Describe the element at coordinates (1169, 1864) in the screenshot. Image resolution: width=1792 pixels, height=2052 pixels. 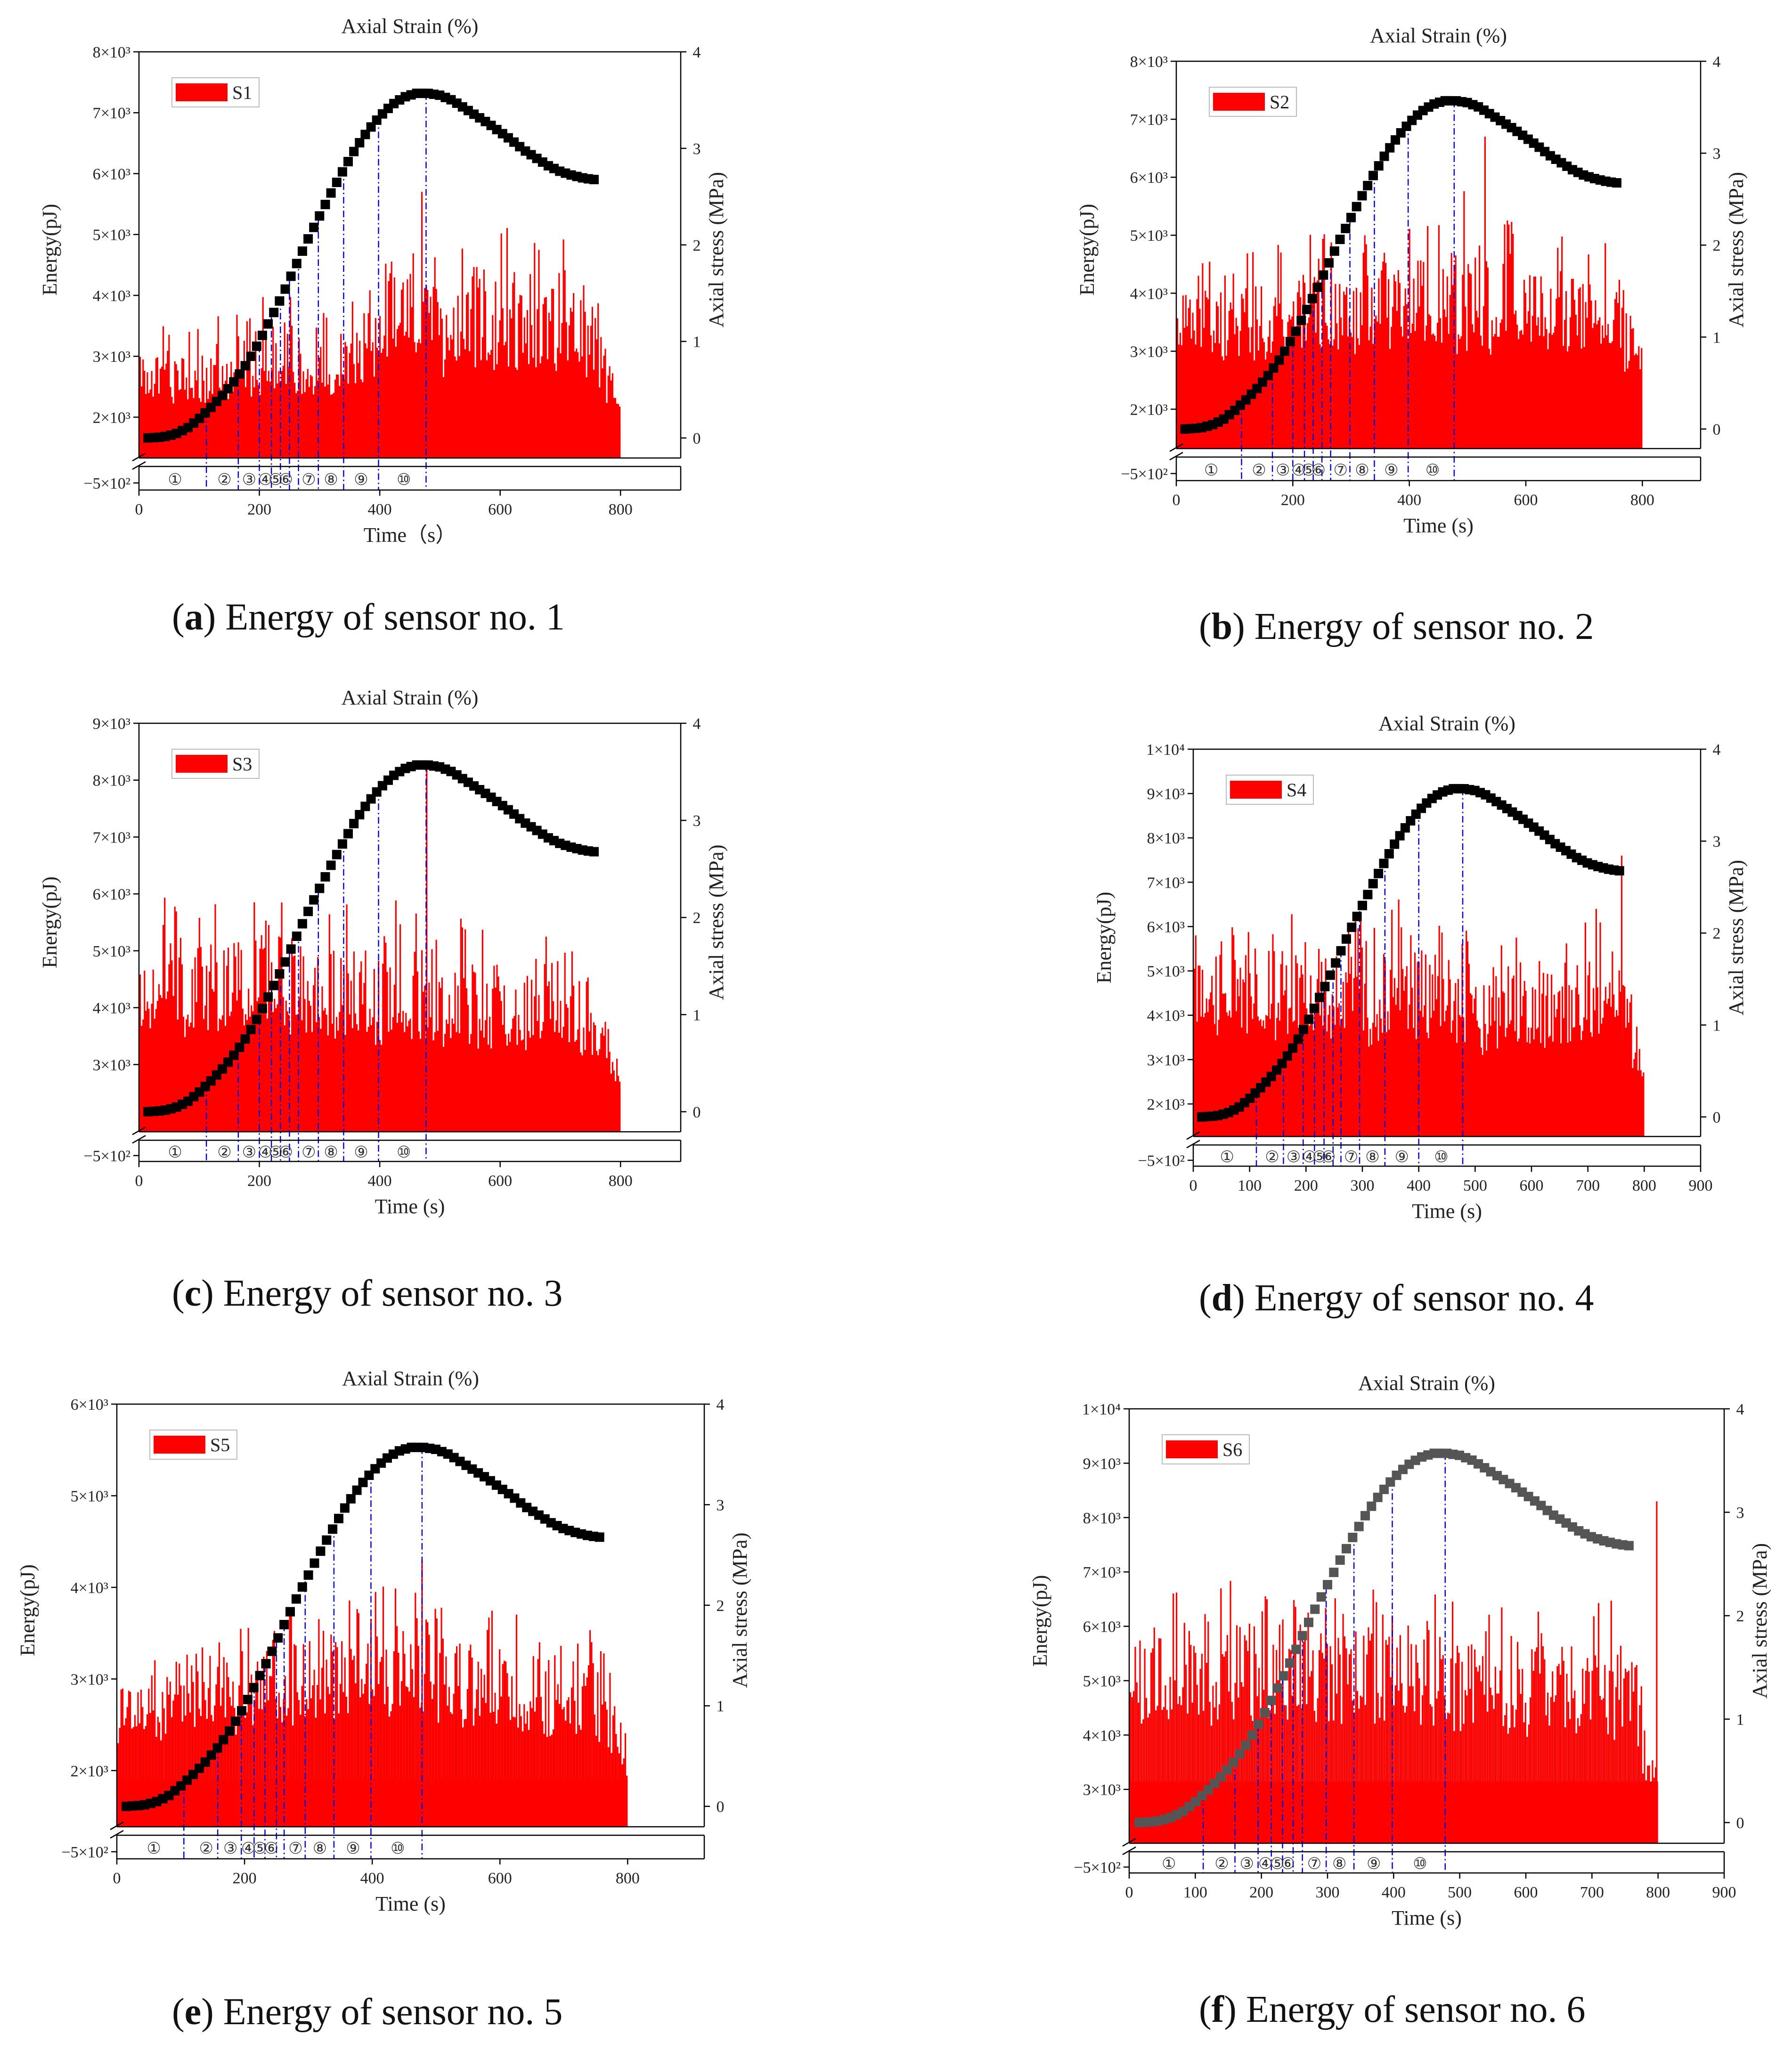
I see `stage-label: ①` at that location.